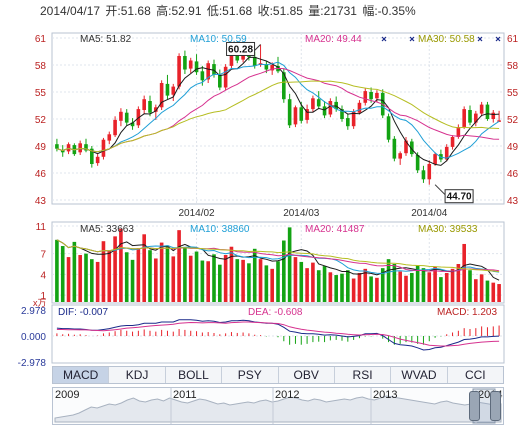  I want to click on tab-psy: PSY, so click(250, 375).